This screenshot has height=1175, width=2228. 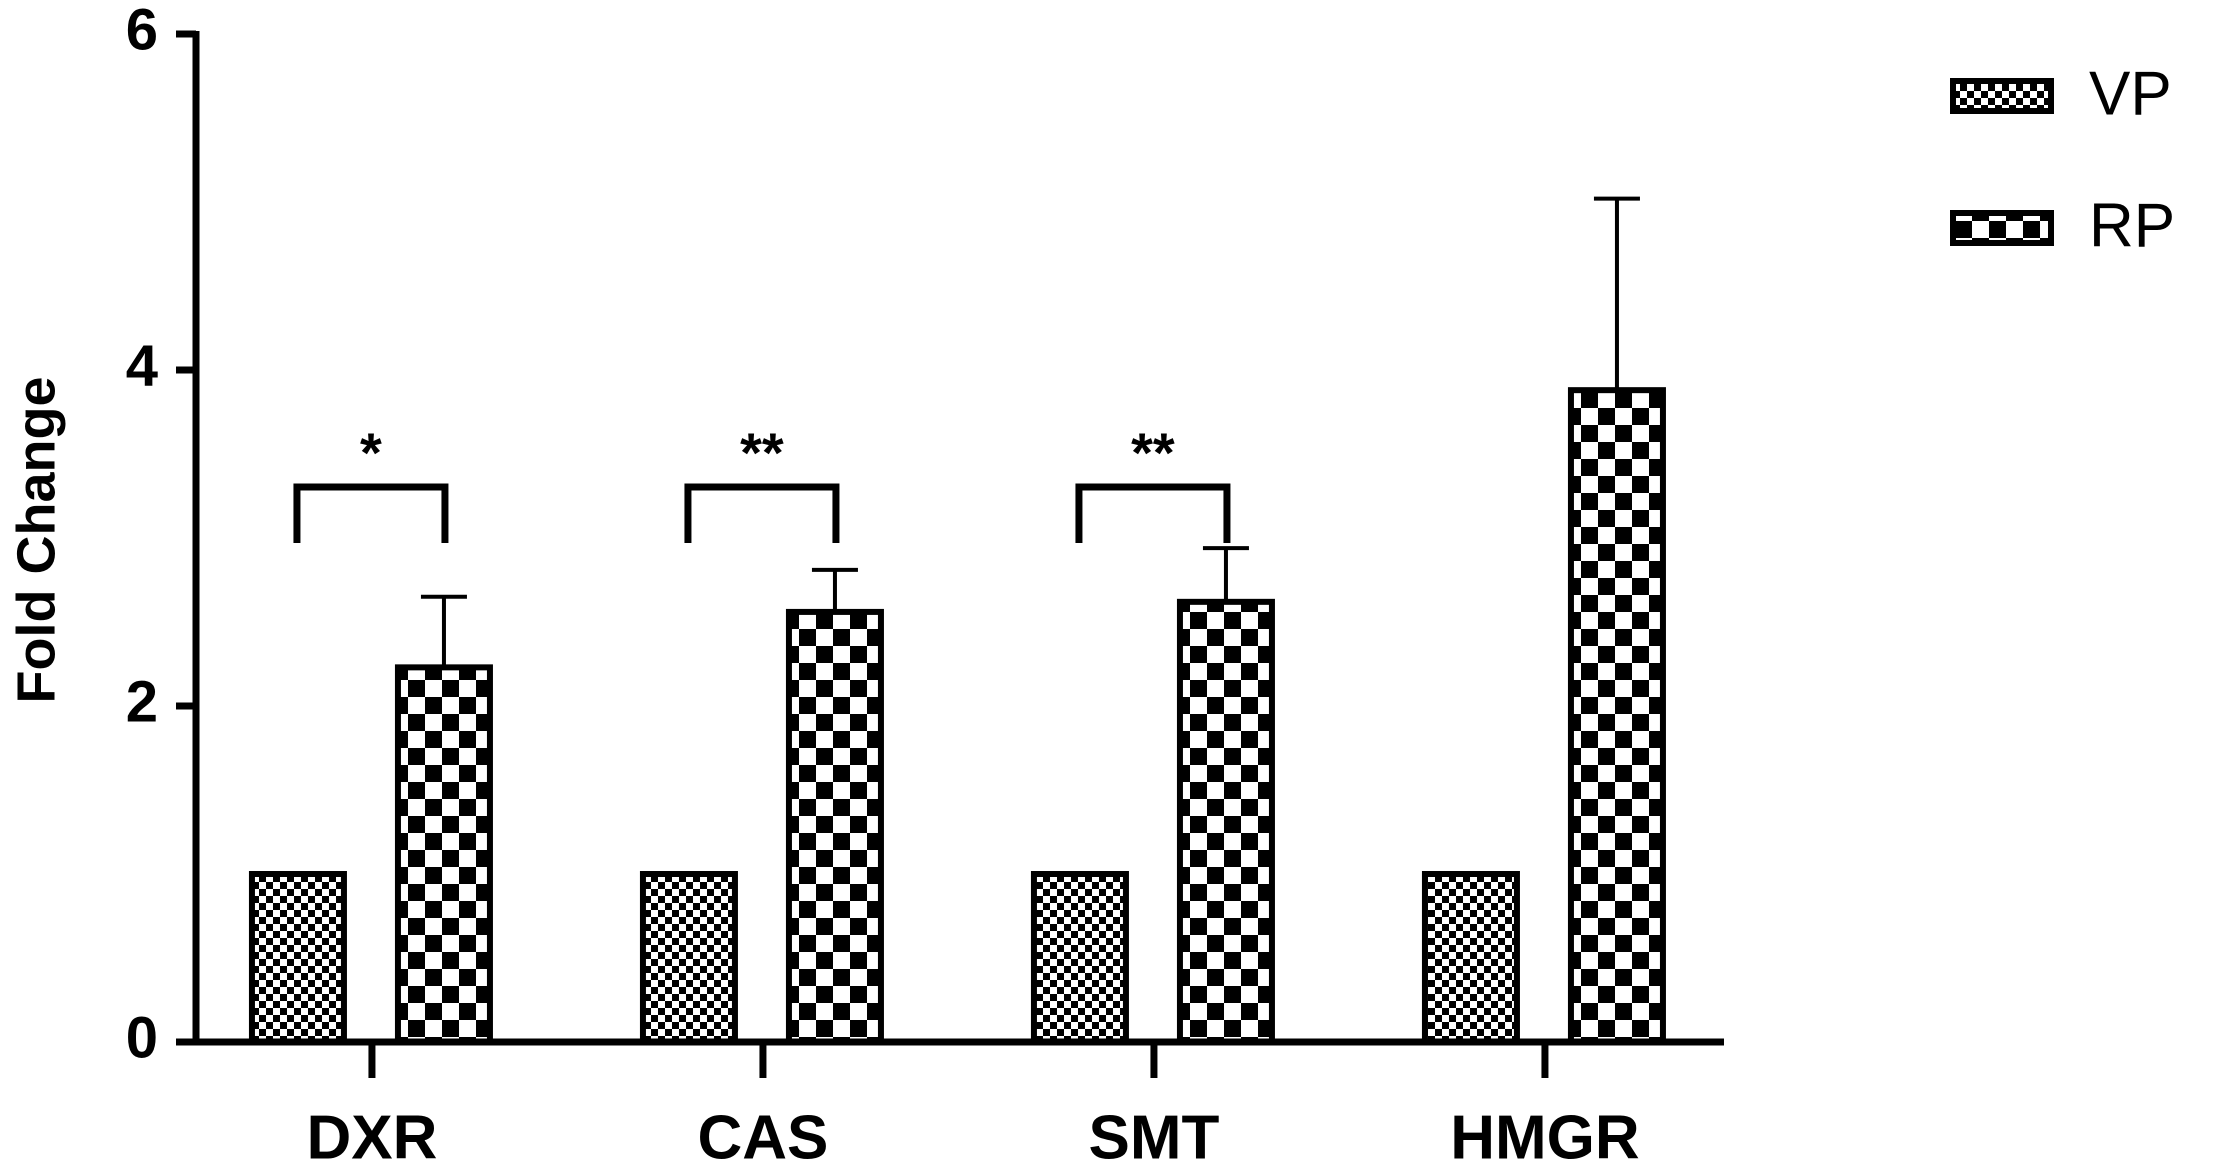 I want to click on significance-label: *, so click(x=371, y=452).